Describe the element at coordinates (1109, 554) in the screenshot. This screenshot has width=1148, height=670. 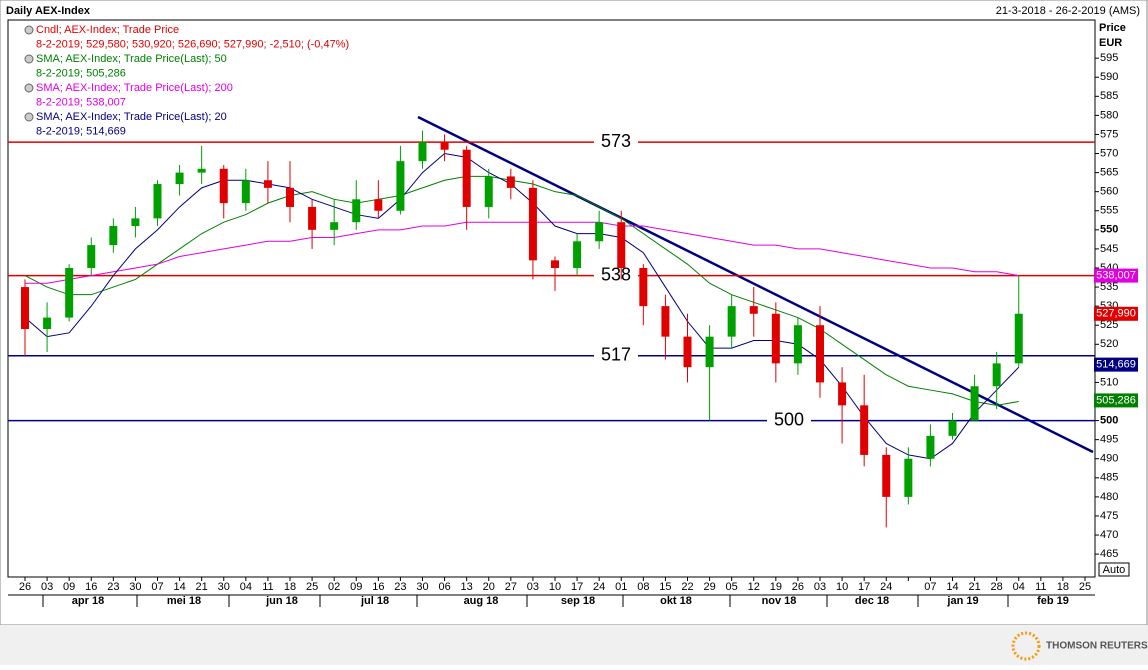
I see `y-tick-label: 465` at that location.